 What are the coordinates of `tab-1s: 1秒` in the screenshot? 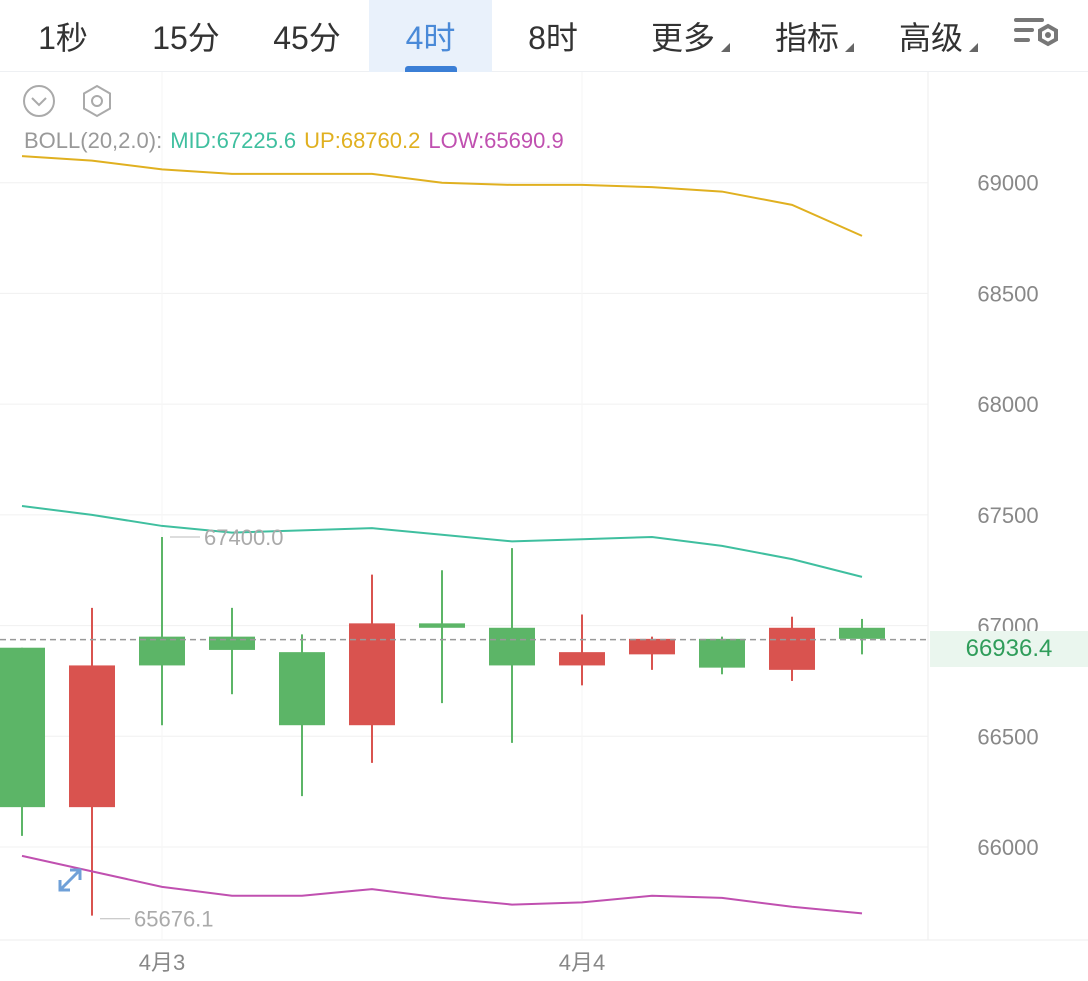 It's located at (63, 36).